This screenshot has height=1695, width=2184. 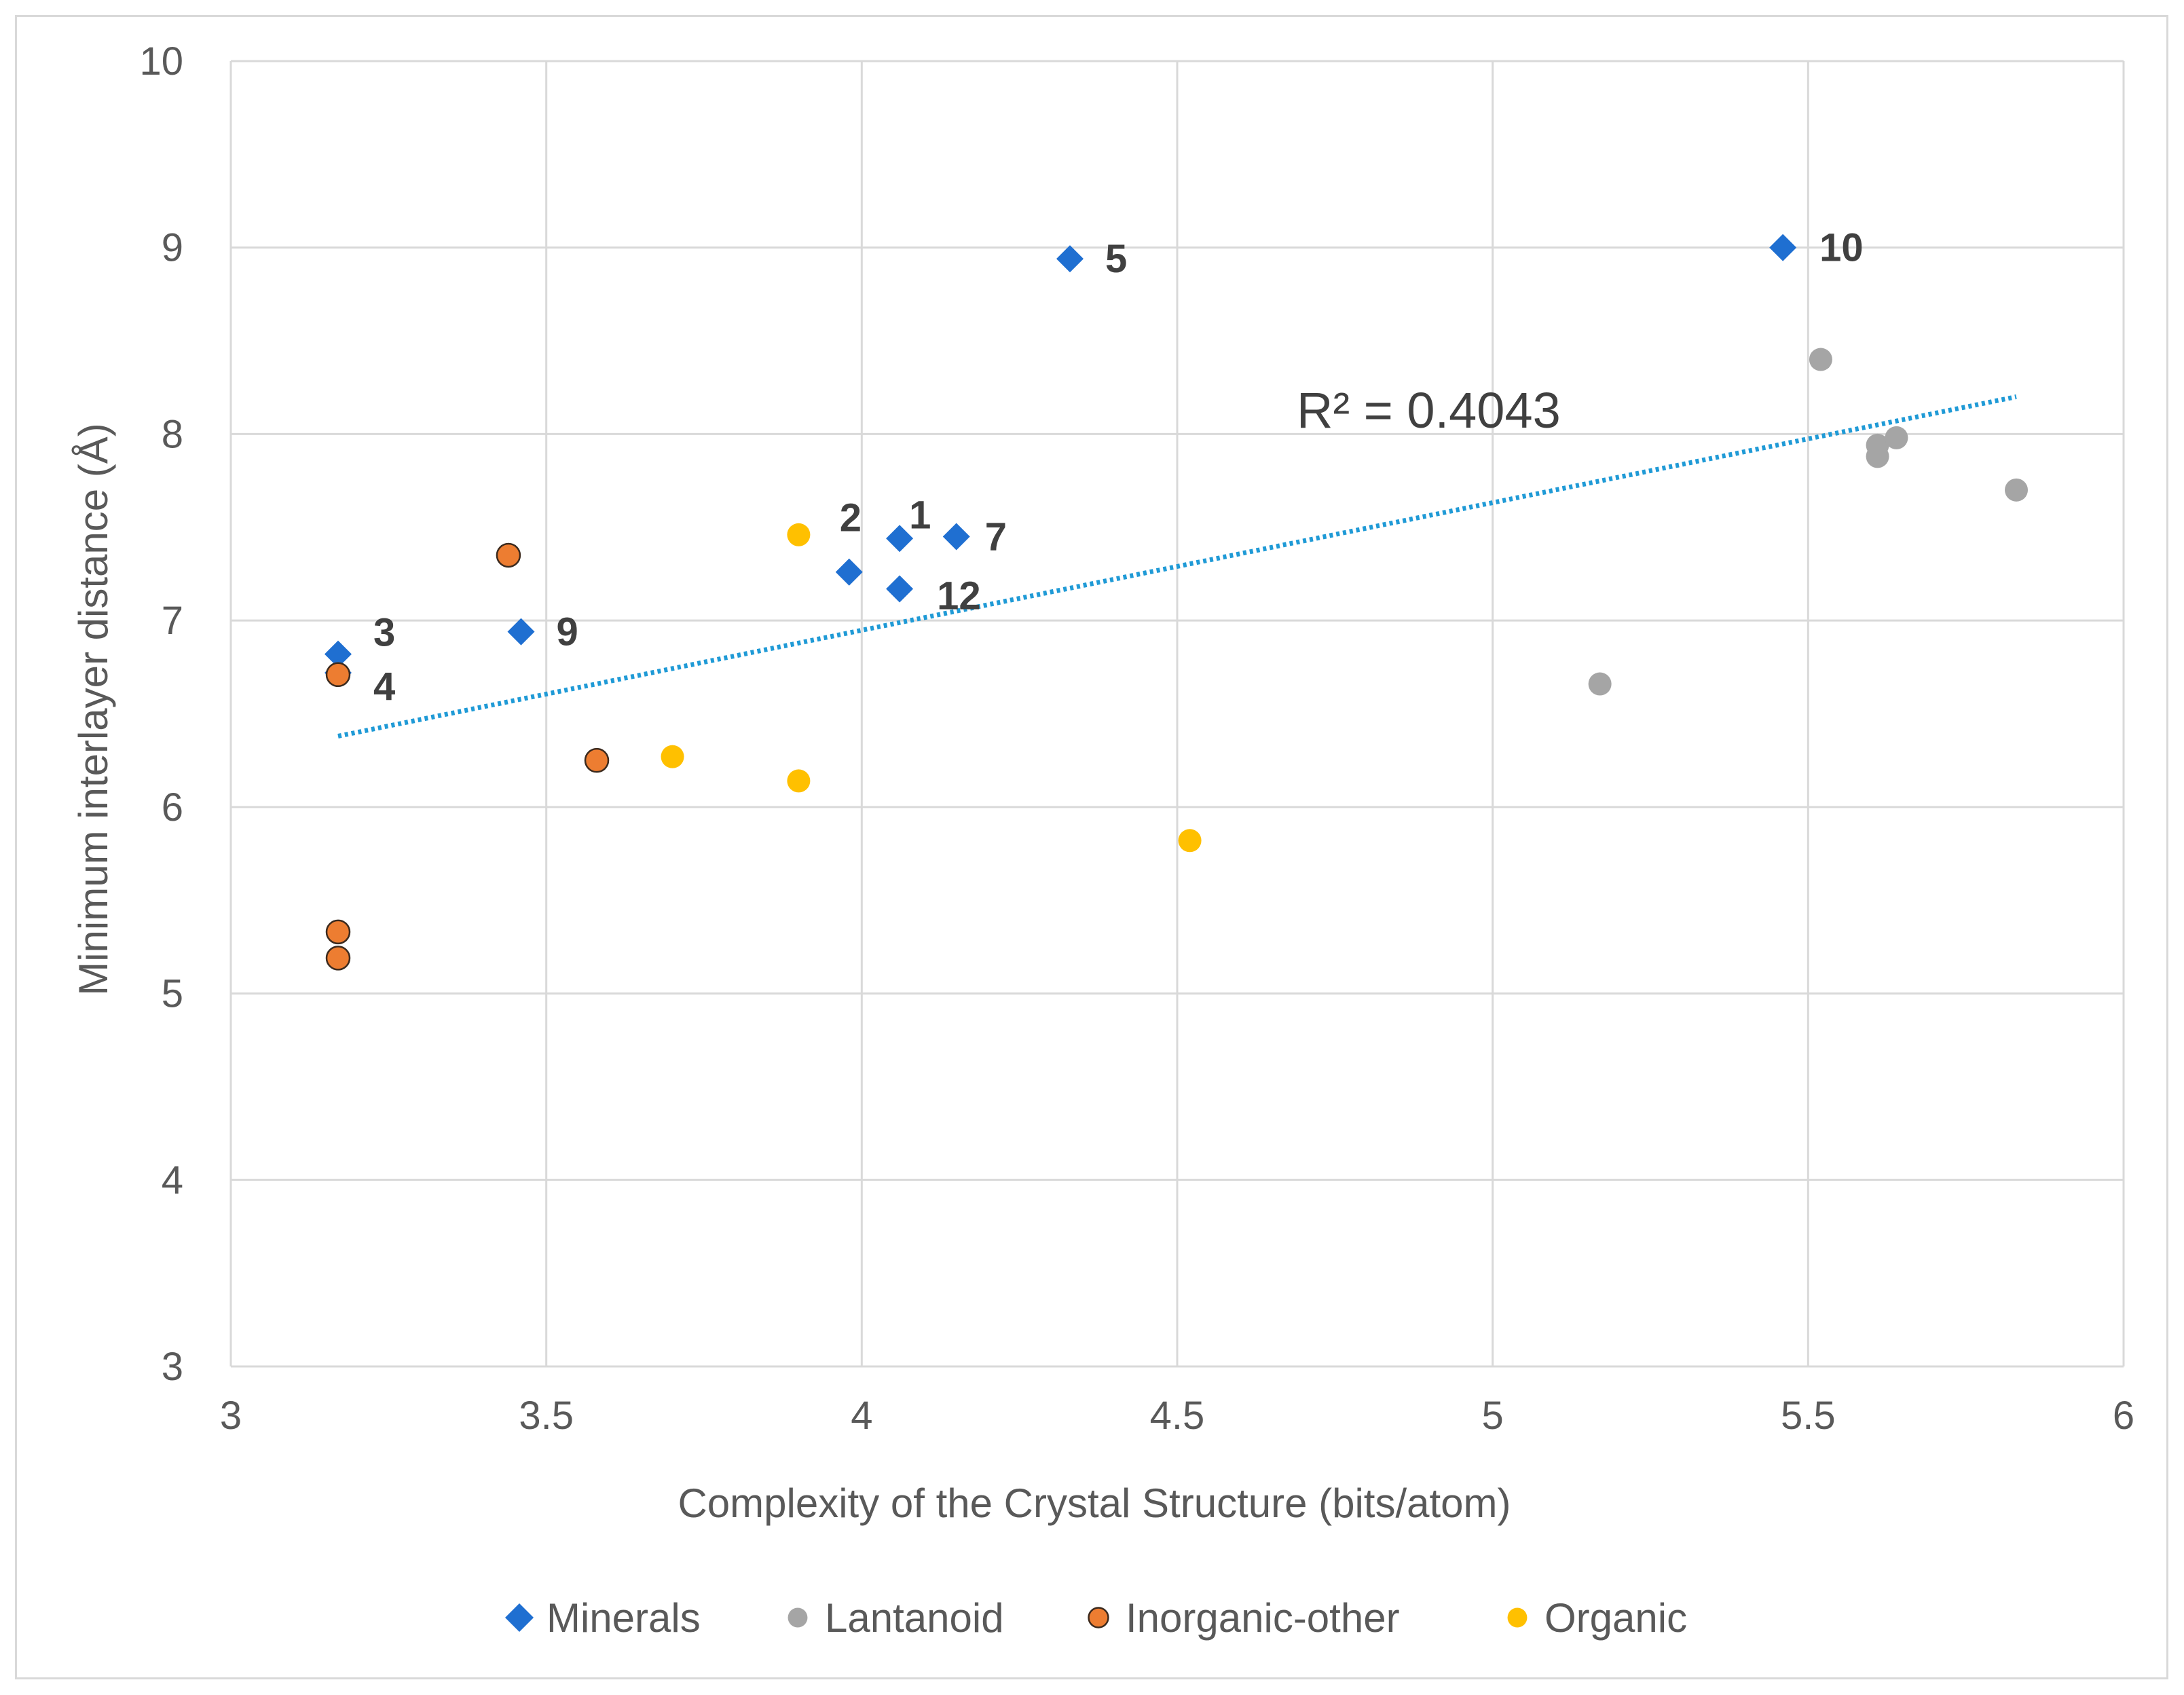 What do you see at coordinates (519, 1617) in the screenshot?
I see `legend-marker-minerals` at bounding box center [519, 1617].